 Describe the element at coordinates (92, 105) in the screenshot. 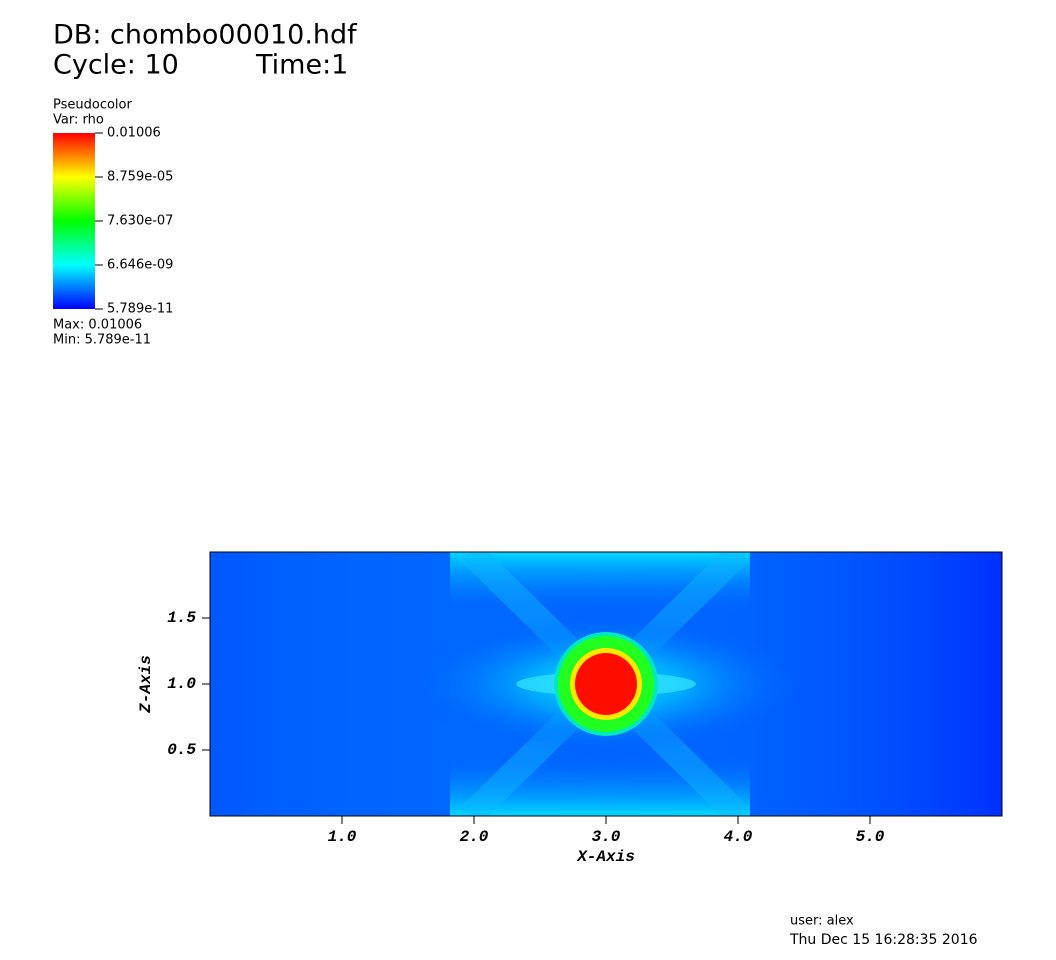

I see `plot-name: Pseudocolor` at that location.